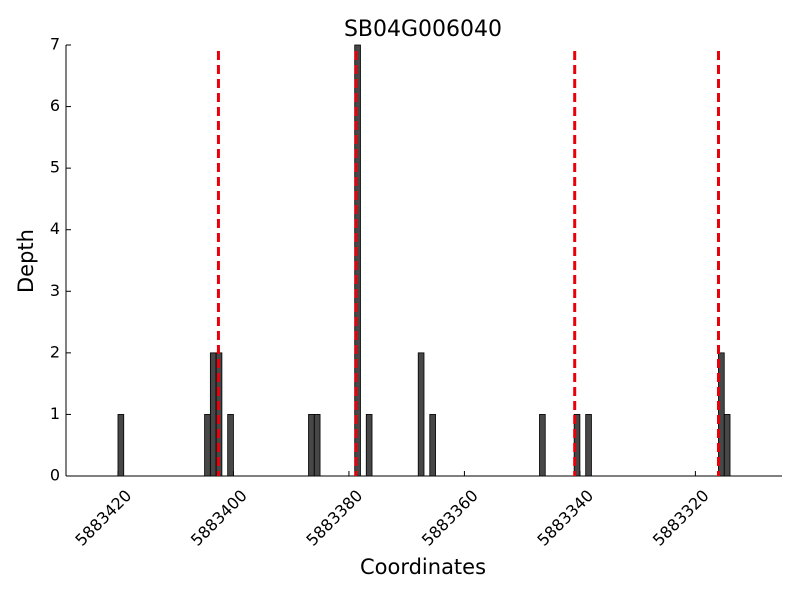  Describe the element at coordinates (450, 518) in the screenshot. I see `x-tick-label: 5883360` at that location.